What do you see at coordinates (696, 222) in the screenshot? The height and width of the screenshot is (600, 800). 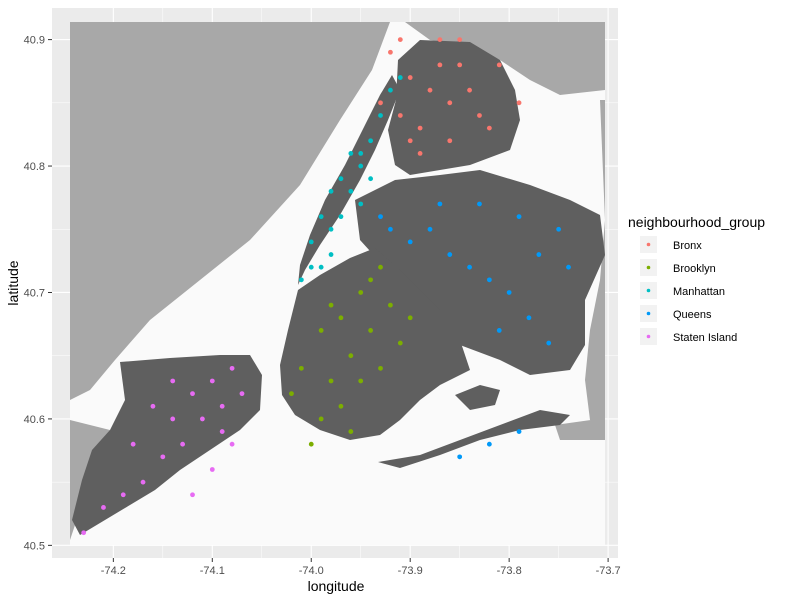 I see `legend-title: neighbourhood_group` at bounding box center [696, 222].